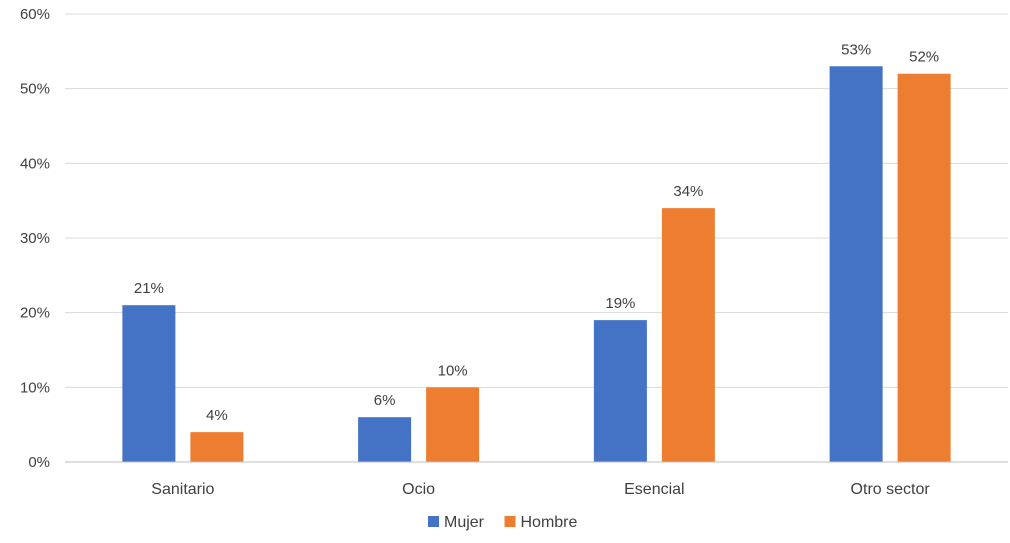 The image size is (1010, 543). I want to click on data-label: 34%, so click(688, 191).